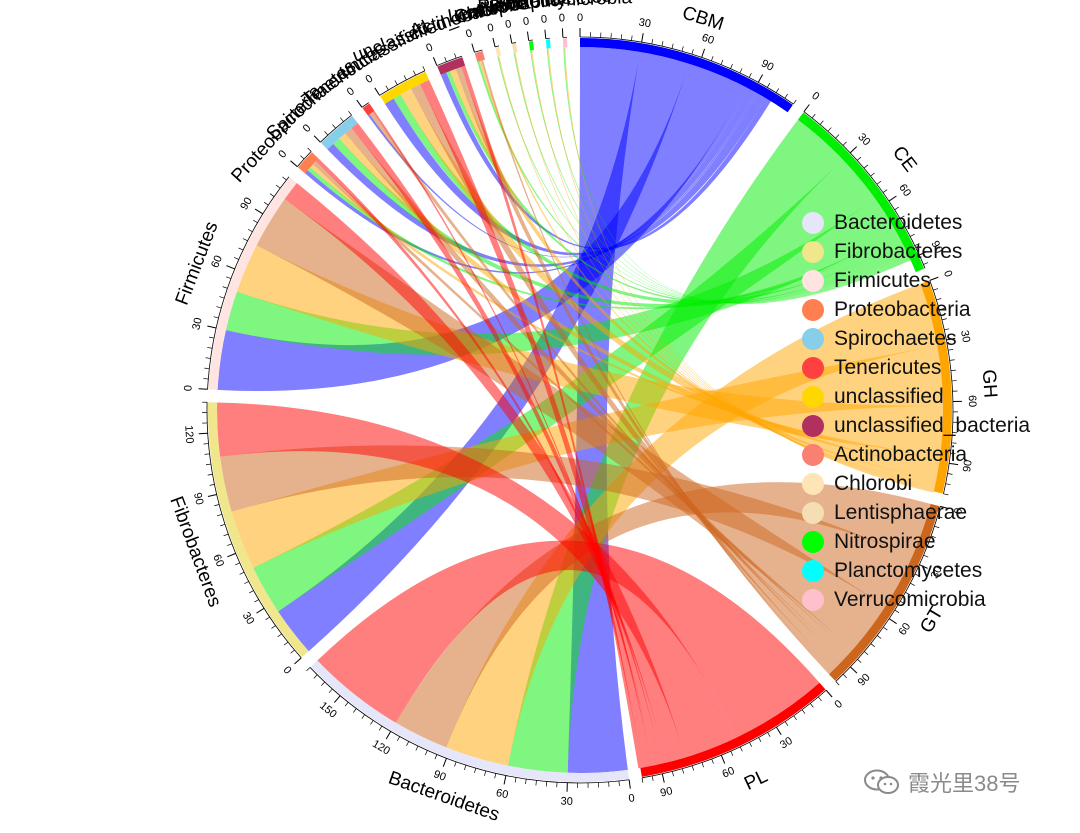 This screenshot has height=833, width=1080. What do you see at coordinates (561, 276) in the screenshot?
I see `link-ce-firmicutes` at bounding box center [561, 276].